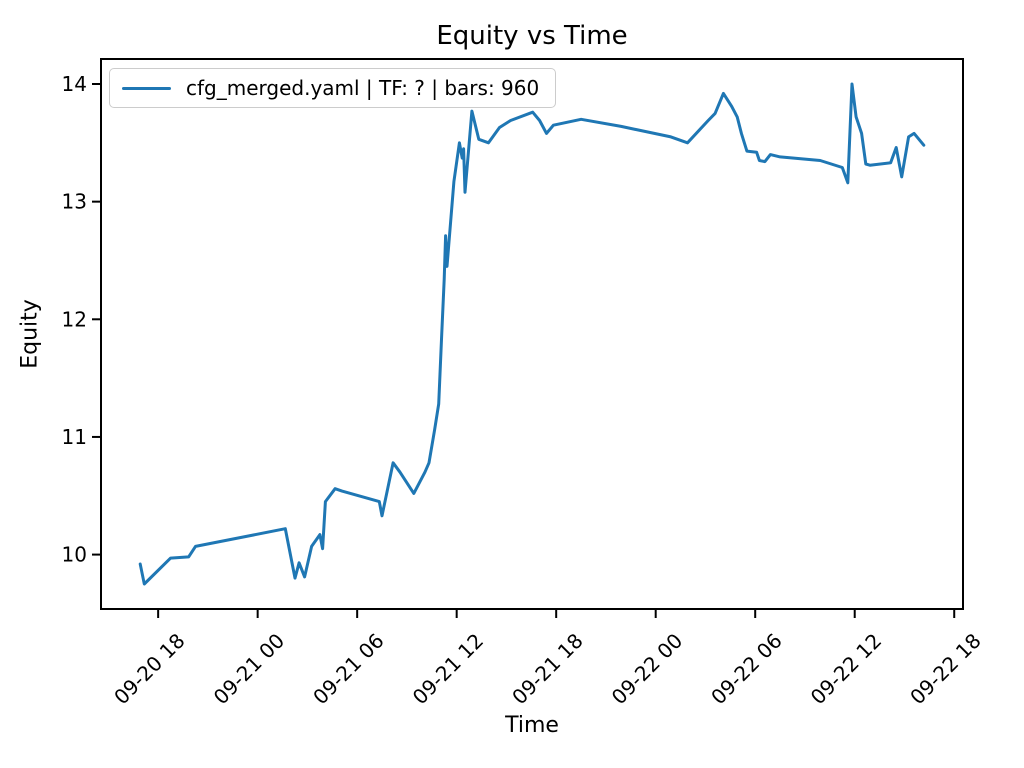 This screenshot has height=768, width=1024. What do you see at coordinates (363, 88) in the screenshot?
I see `legend-label: cfg_merged.yaml | TF: ? | bars: 960` at bounding box center [363, 88].